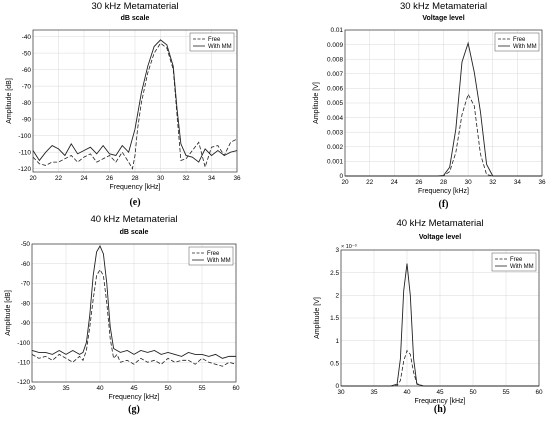 This screenshot has height=422, width=550. Describe the element at coordinates (337, 341) in the screenshot. I see `y-tick-label: 1` at that location.